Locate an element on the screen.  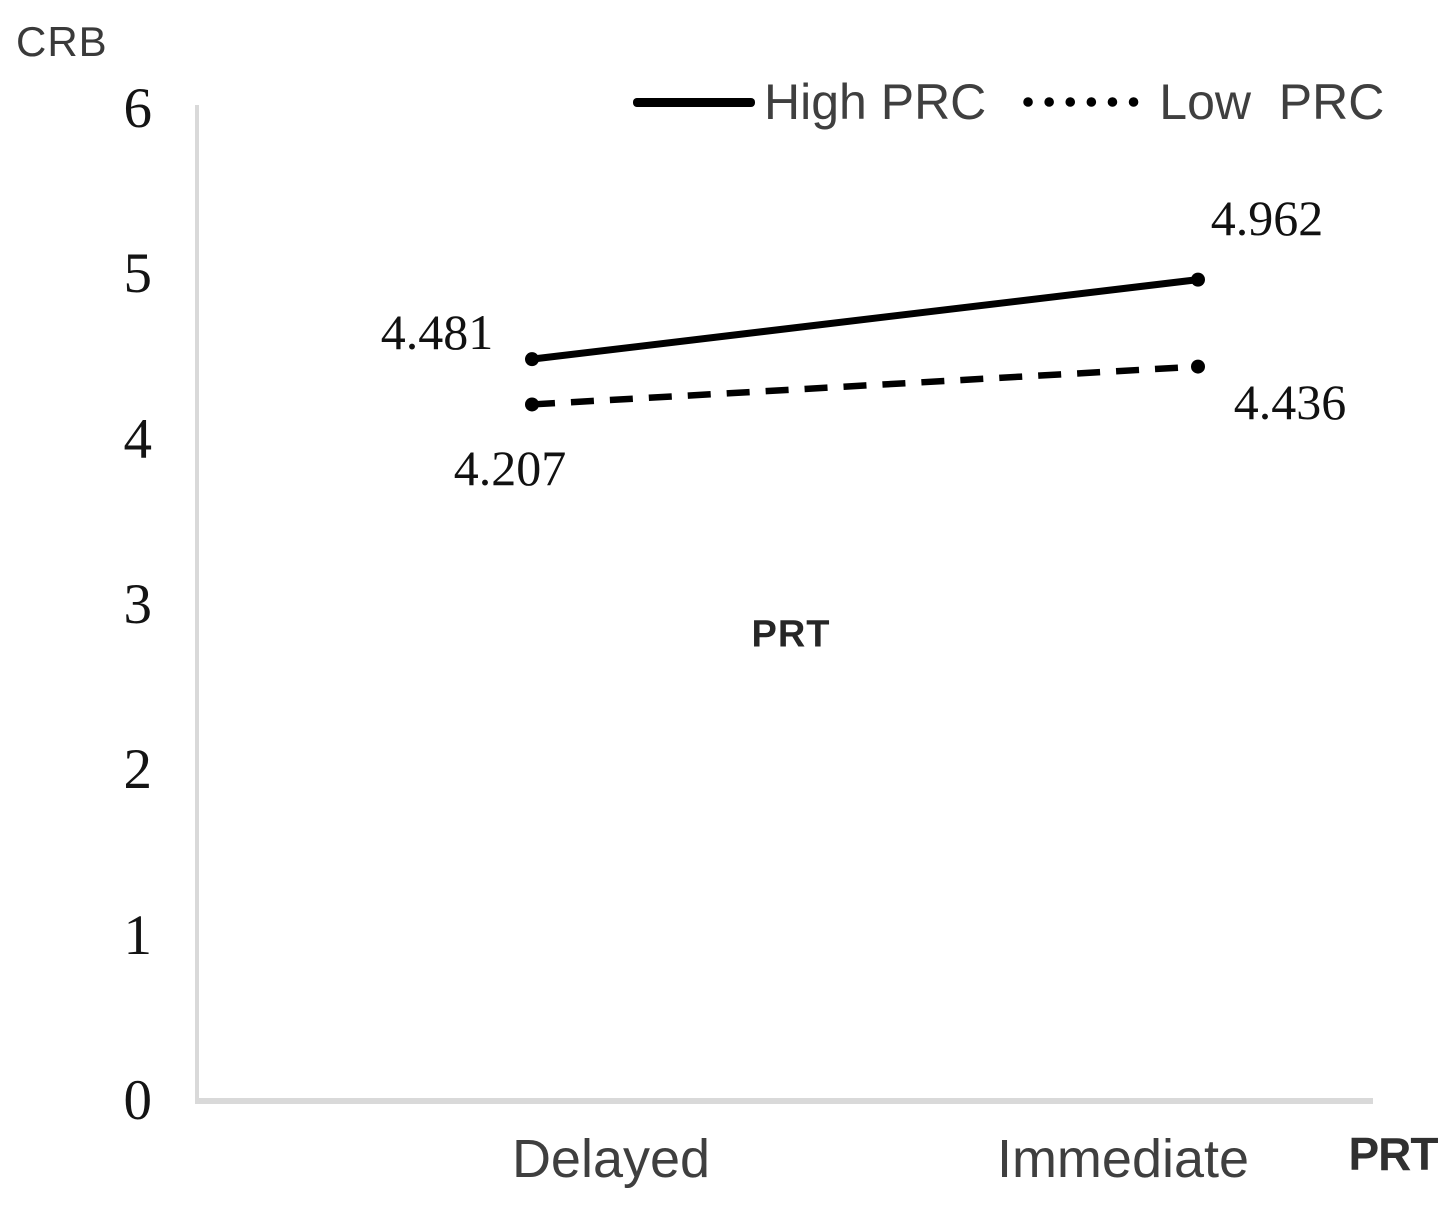
high-prc-marker-immediate is located at coordinates (1198, 279).